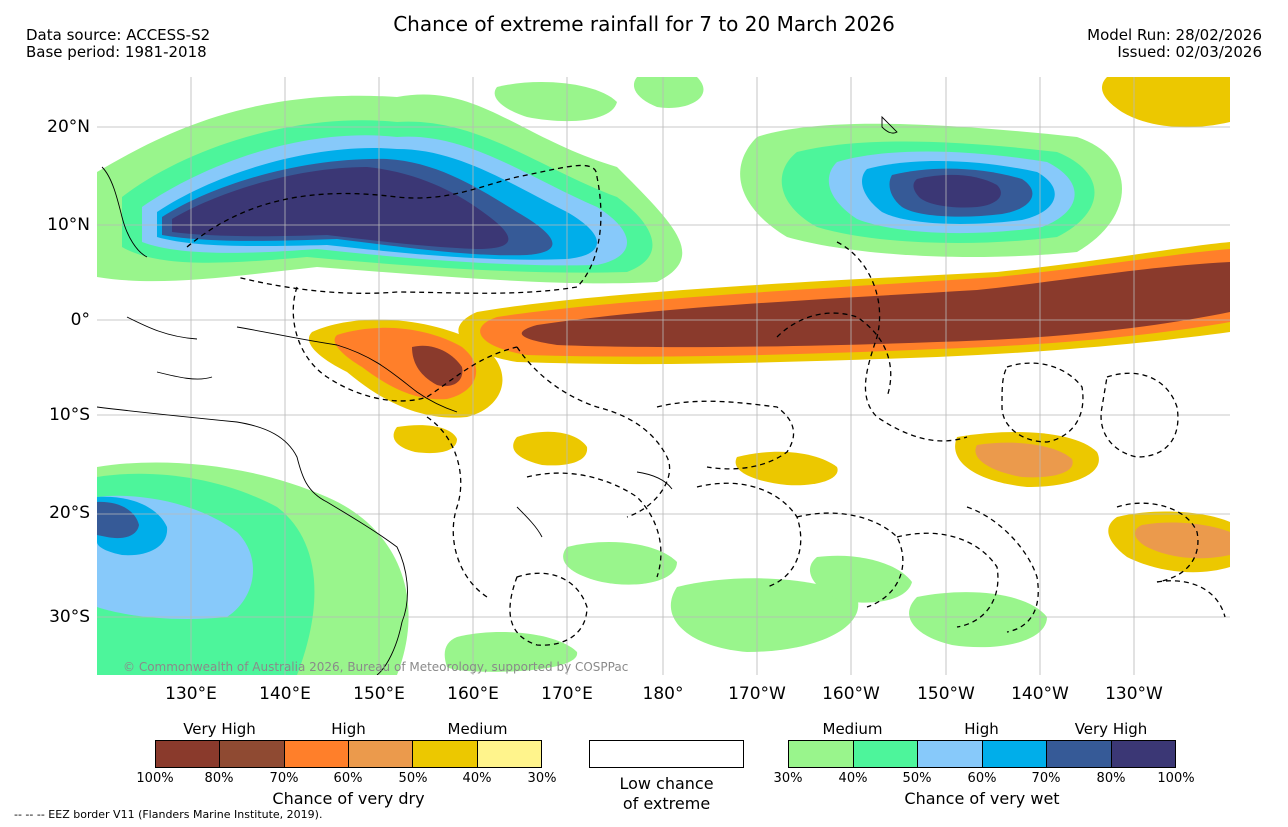  I want to click on wet-region-australia, so click(253, 568).